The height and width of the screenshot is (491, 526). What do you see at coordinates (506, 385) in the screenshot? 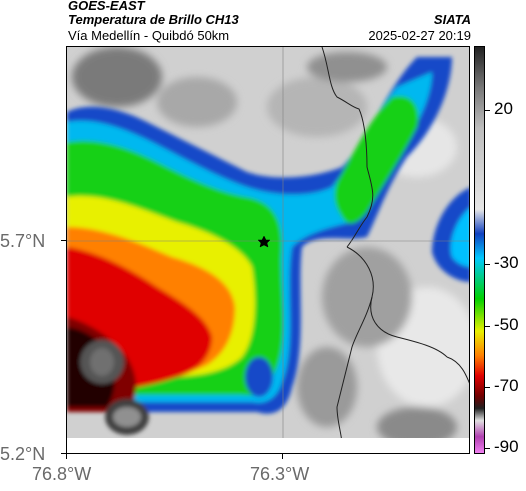
I see `colorbar-label-minus70: -70` at bounding box center [506, 385].